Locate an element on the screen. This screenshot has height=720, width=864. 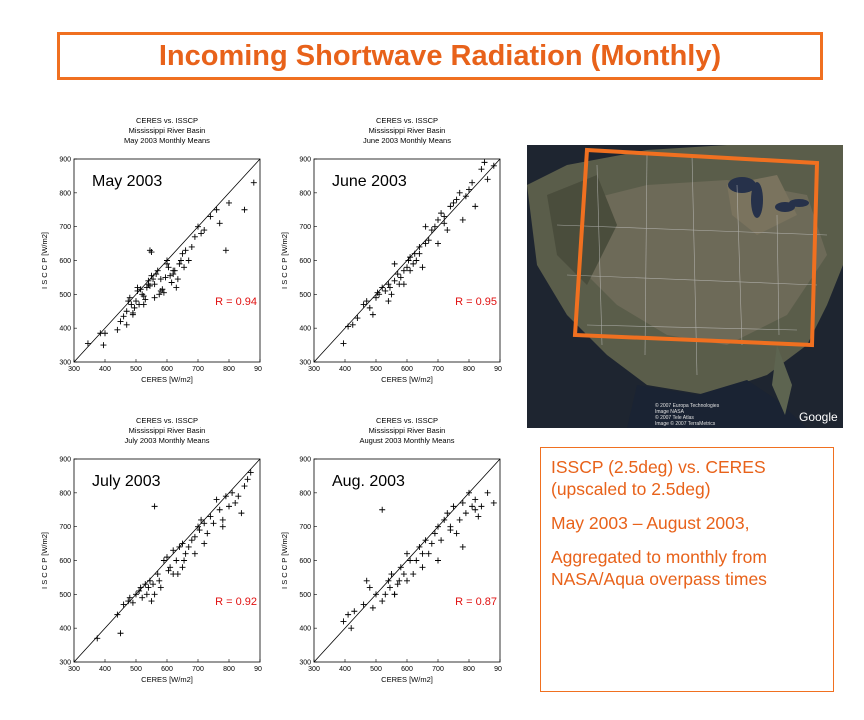
x-tick-label: 400 is located at coordinates (105, 369).